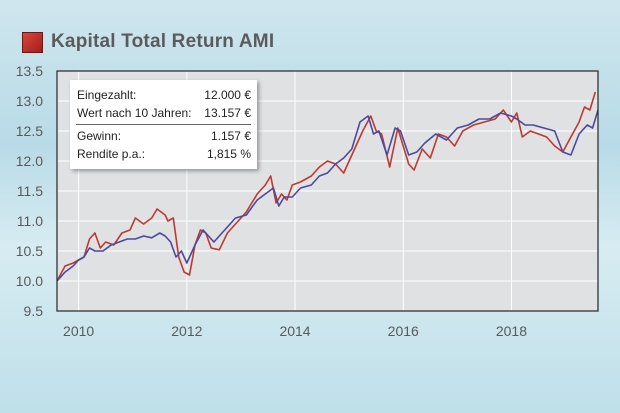  What do you see at coordinates (29, 131) in the screenshot?
I see `y-tick-label: 12.5` at bounding box center [29, 131].